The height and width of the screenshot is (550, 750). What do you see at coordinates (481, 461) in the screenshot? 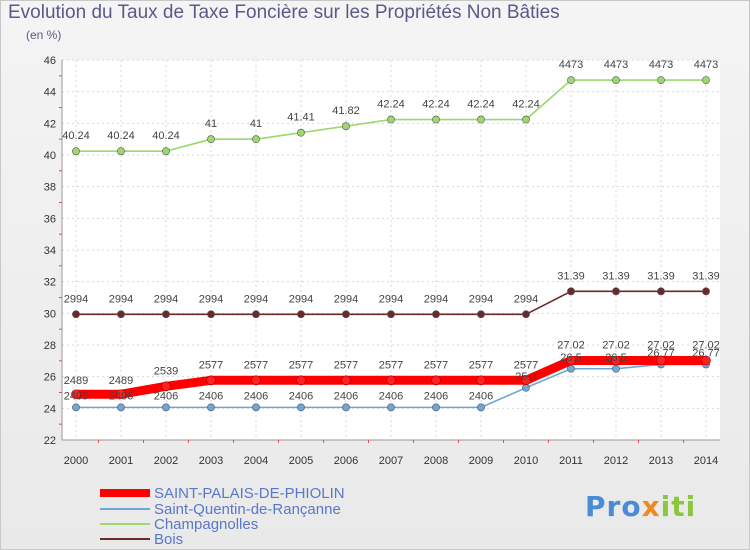
I see `x-tick-label: 2009` at bounding box center [481, 461].